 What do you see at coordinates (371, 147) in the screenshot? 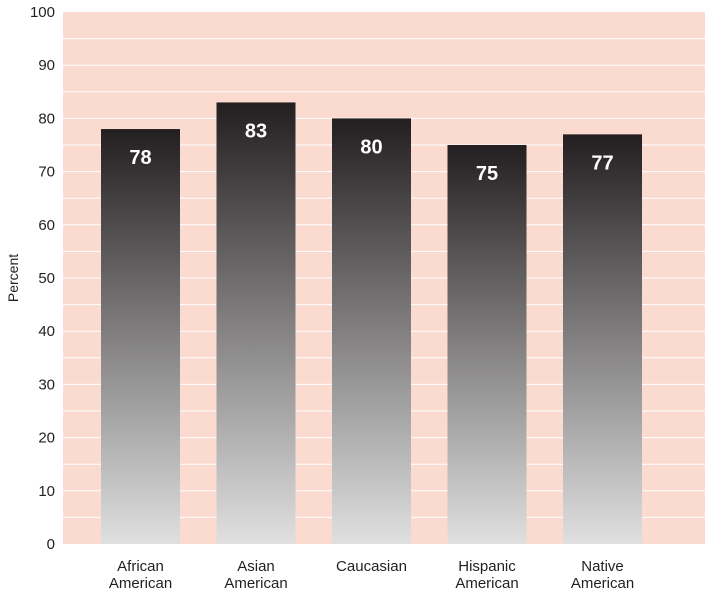
I see `data-label: 80` at bounding box center [371, 147].